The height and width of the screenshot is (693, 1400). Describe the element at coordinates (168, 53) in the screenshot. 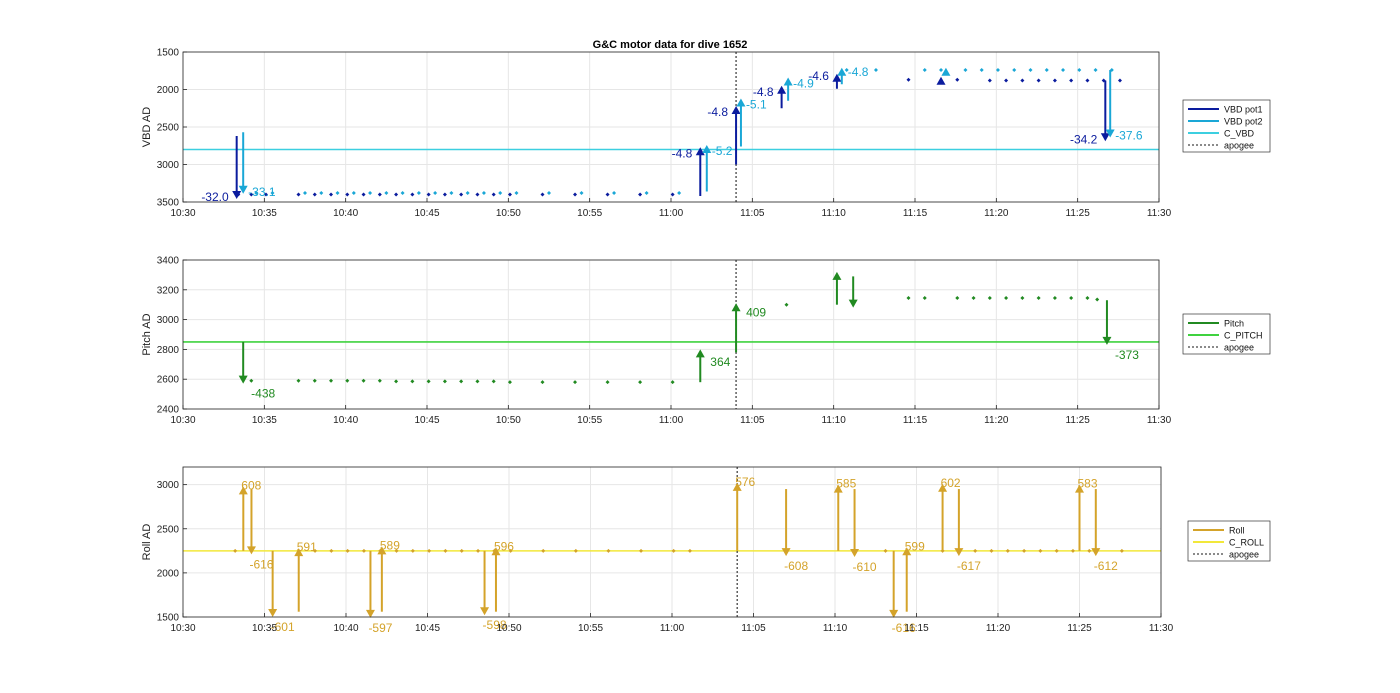

I see `y-tick-label: 1500` at that location.